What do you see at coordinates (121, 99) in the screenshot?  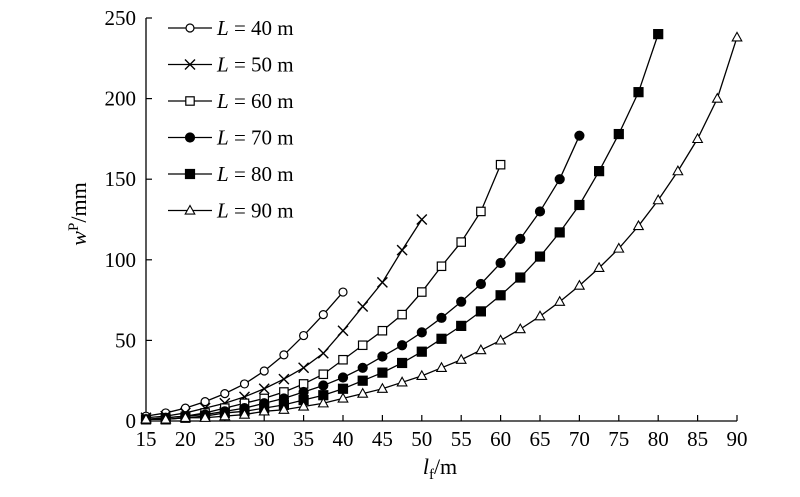 I see `y-tick-label: 200` at bounding box center [121, 99].